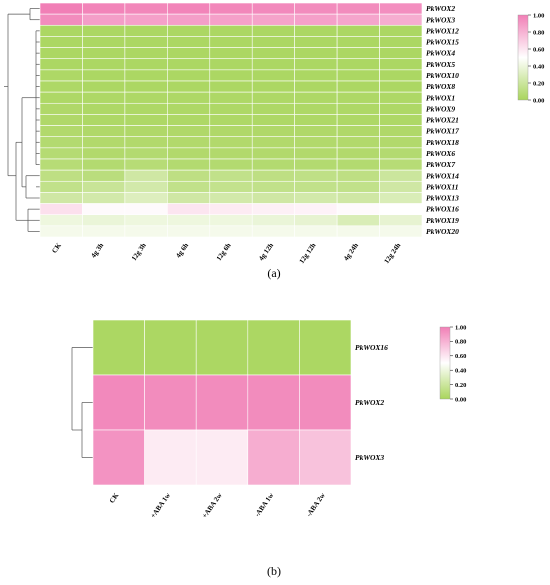 The image size is (550, 585). What do you see at coordinates (316, 198) in the screenshot?
I see `heatmap-cell-pkwox13-12g-12h` at bounding box center [316, 198].